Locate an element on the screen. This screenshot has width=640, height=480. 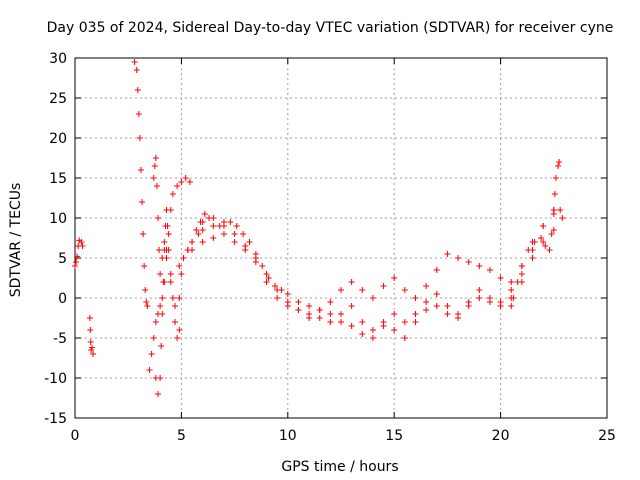
y-tick-label: 25 is located at coordinates (58, 99).